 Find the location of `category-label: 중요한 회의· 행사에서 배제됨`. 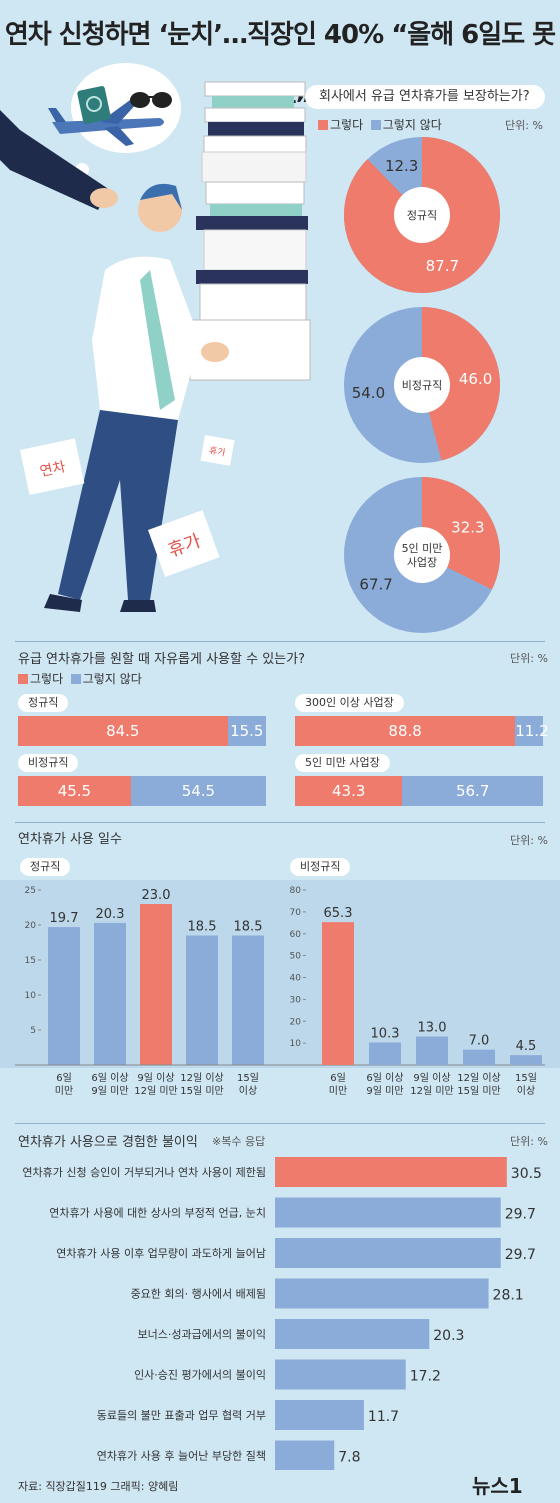

category-label: 중요한 회의· 행사에서 배제됨 is located at coordinates (198, 1294).